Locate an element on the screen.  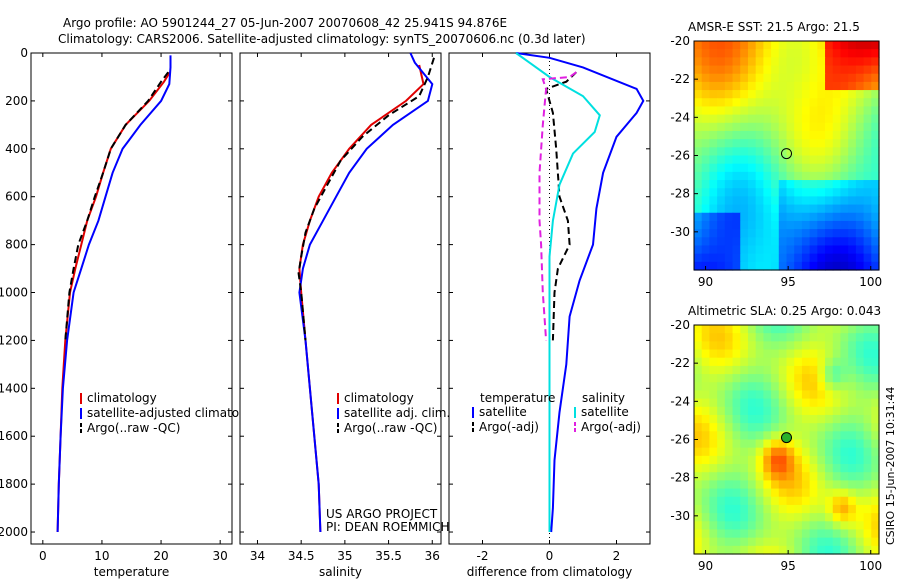
map-y-tick-label: -28 is located at coordinates (680, 478).